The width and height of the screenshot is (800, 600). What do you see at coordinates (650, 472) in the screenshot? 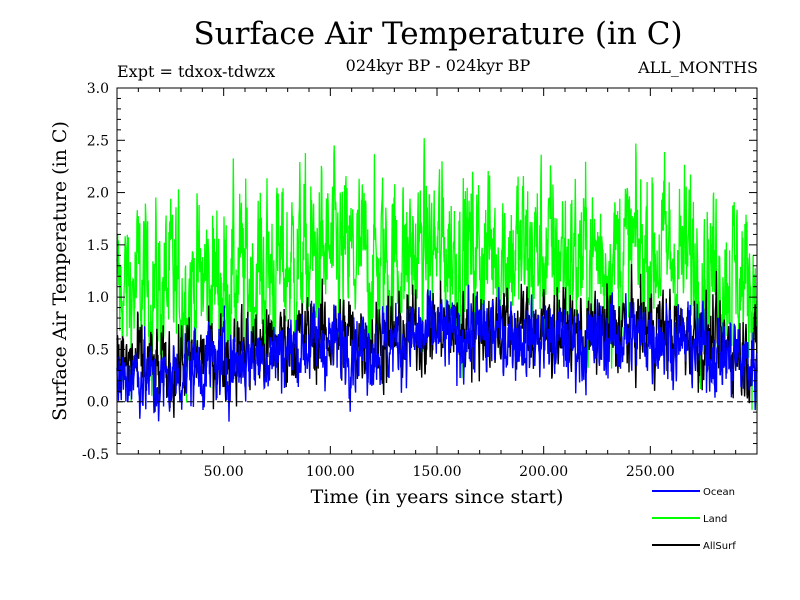
I see `x-tick-label: 250.00` at bounding box center [650, 472].